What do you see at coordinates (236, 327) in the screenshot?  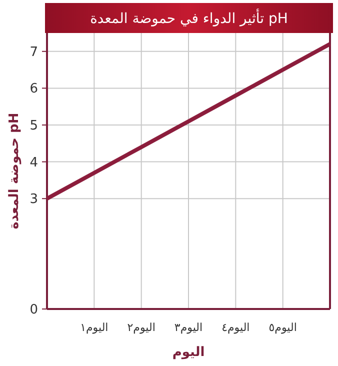 I see `x-tick-label: اليوم٤` at bounding box center [236, 327].